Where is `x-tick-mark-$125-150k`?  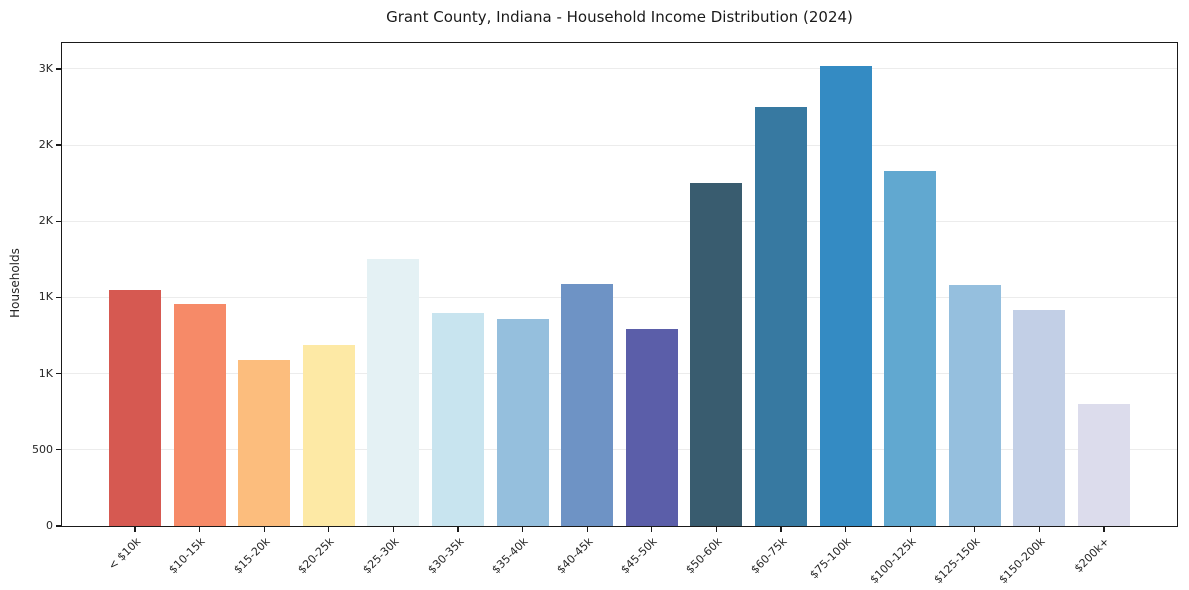
x-tick-mark-$125-150k is located at coordinates (975, 529).